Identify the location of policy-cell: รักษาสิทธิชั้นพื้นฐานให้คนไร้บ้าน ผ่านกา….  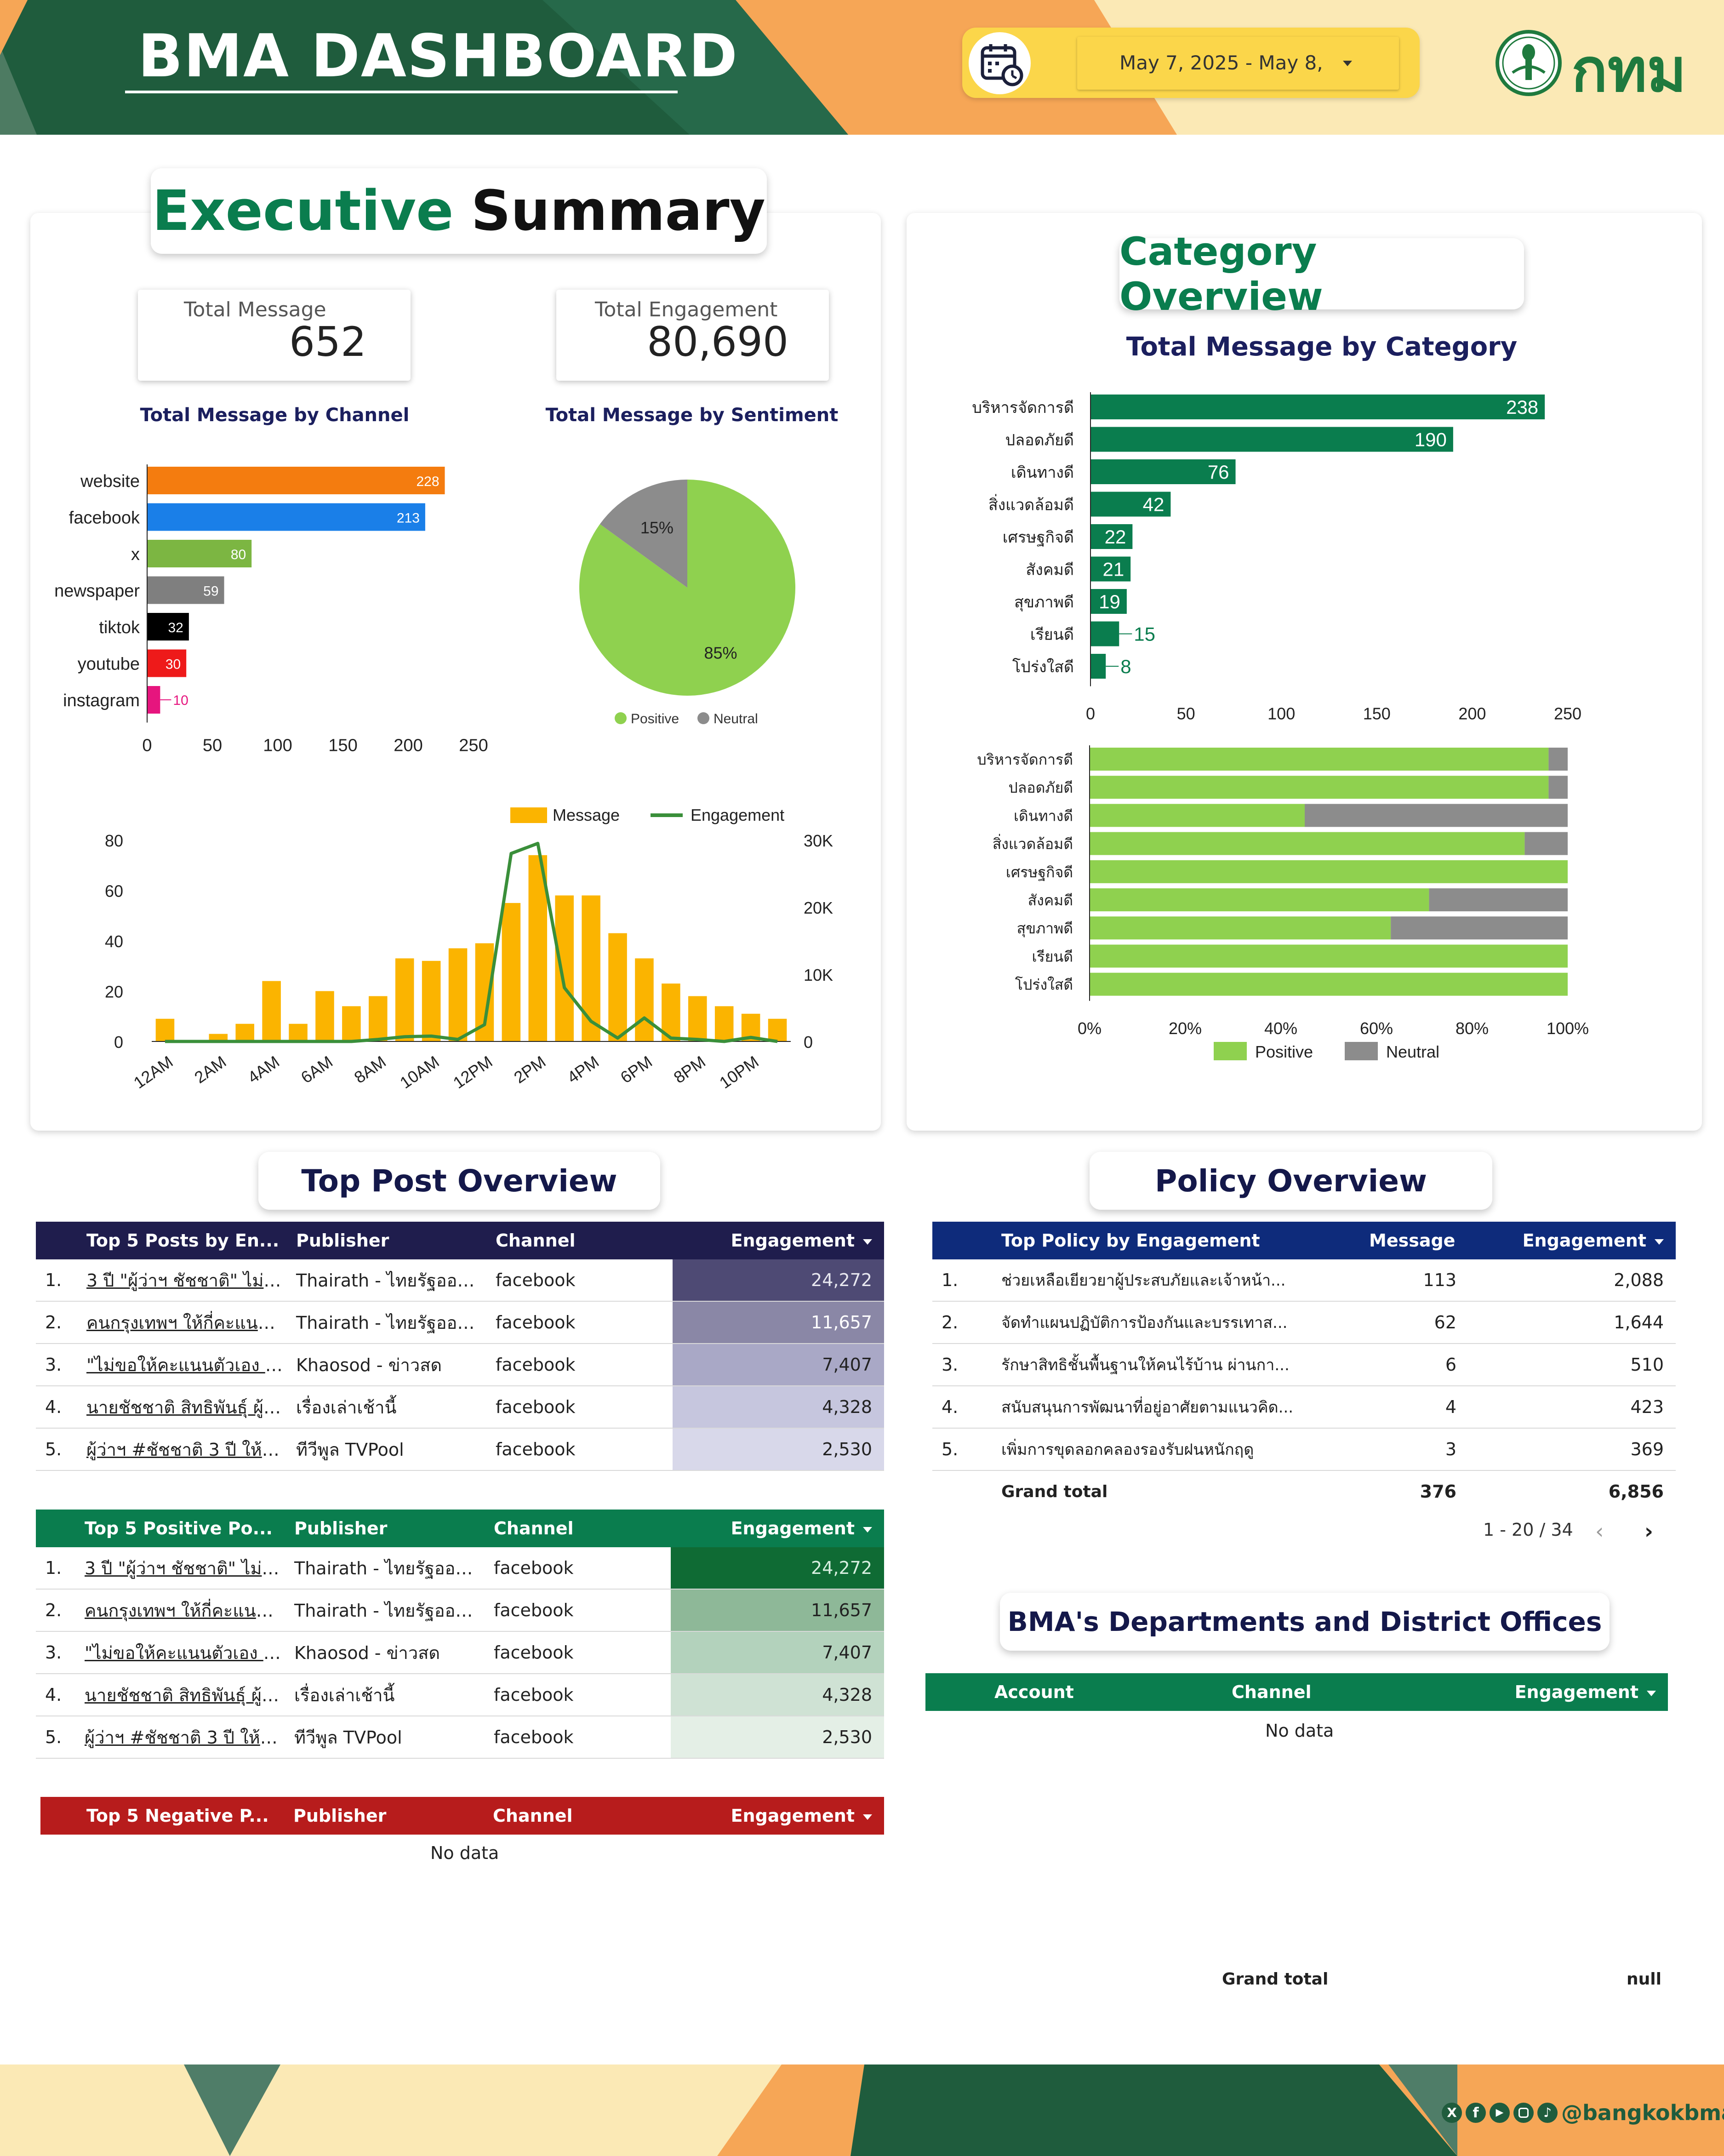
(1178, 1365).